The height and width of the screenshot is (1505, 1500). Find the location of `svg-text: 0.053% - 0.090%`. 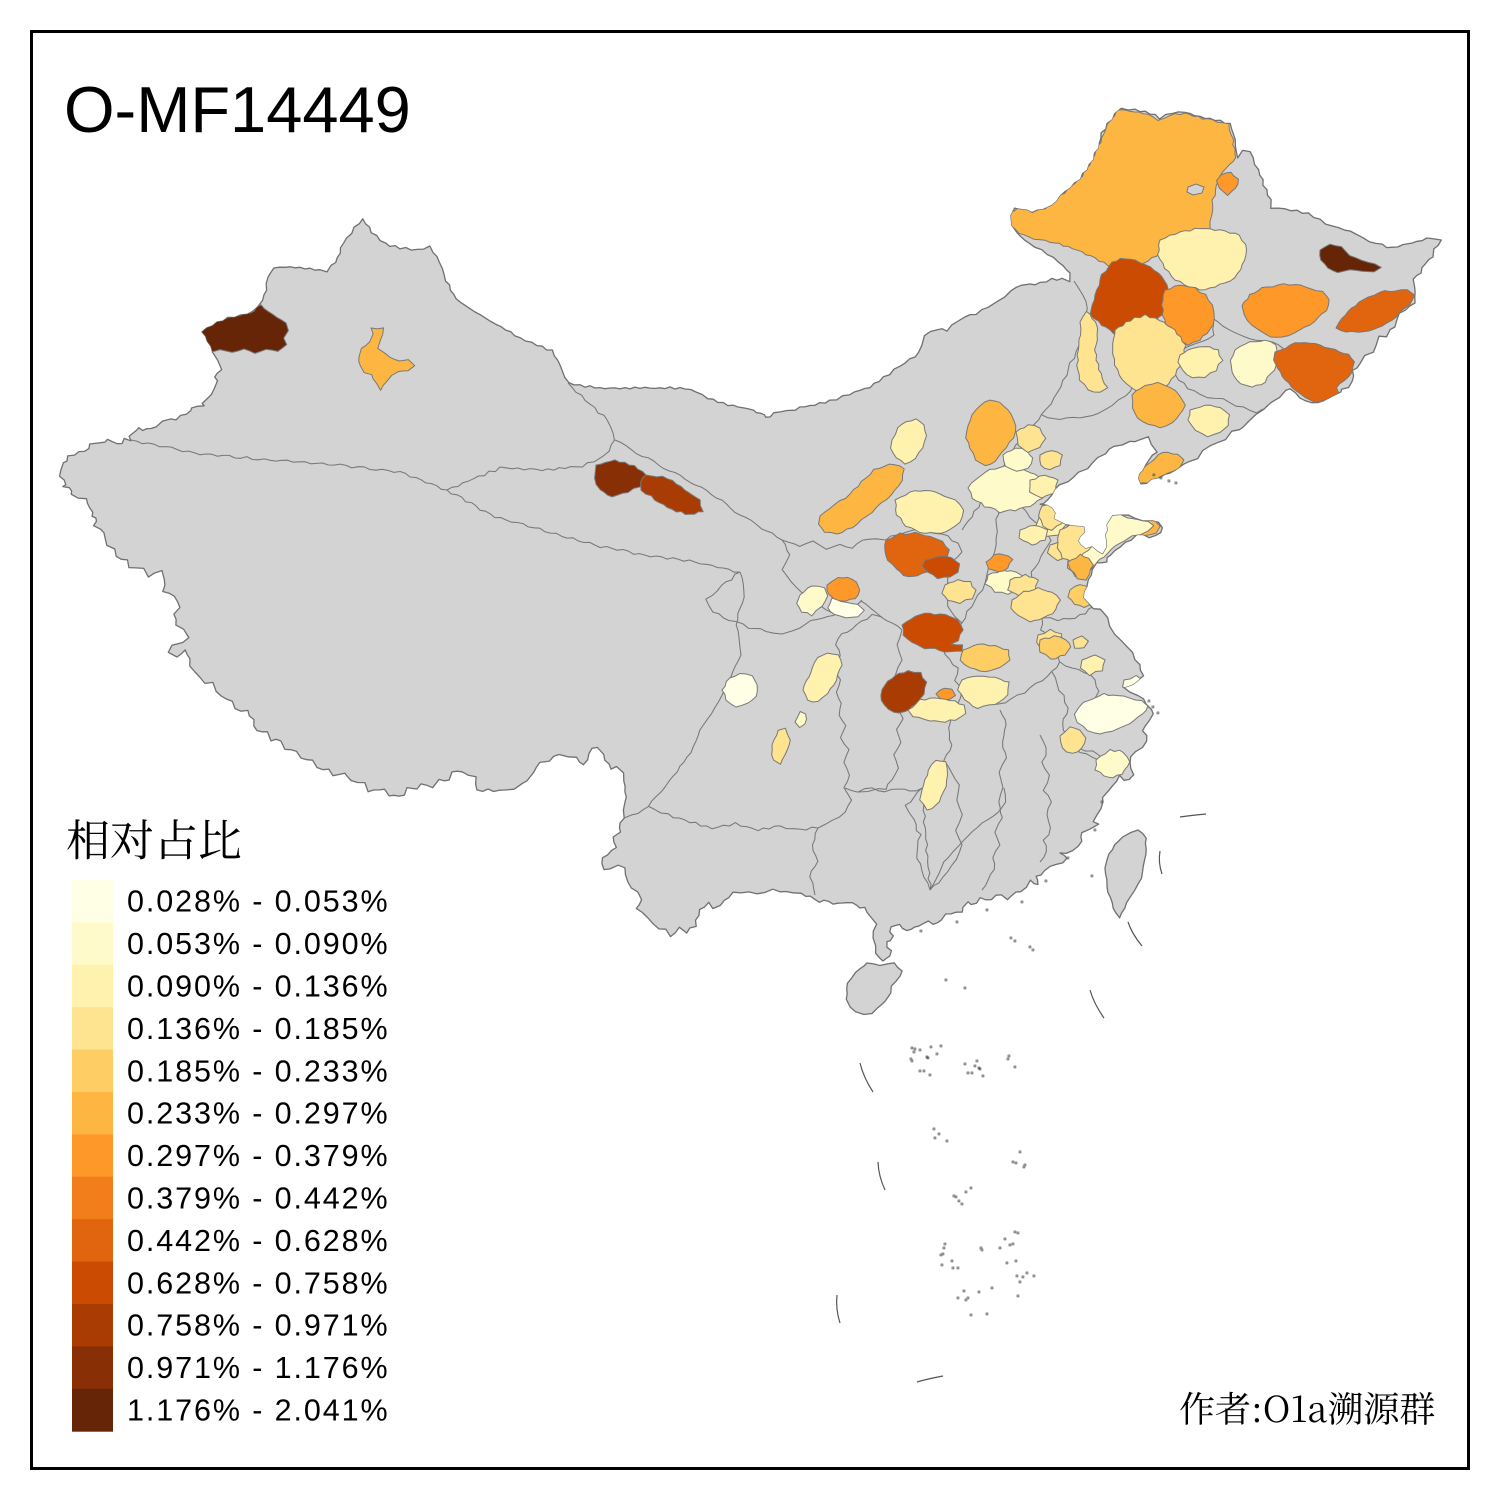

svg-text: 0.053% - 0.090% is located at coordinates (258, 944).